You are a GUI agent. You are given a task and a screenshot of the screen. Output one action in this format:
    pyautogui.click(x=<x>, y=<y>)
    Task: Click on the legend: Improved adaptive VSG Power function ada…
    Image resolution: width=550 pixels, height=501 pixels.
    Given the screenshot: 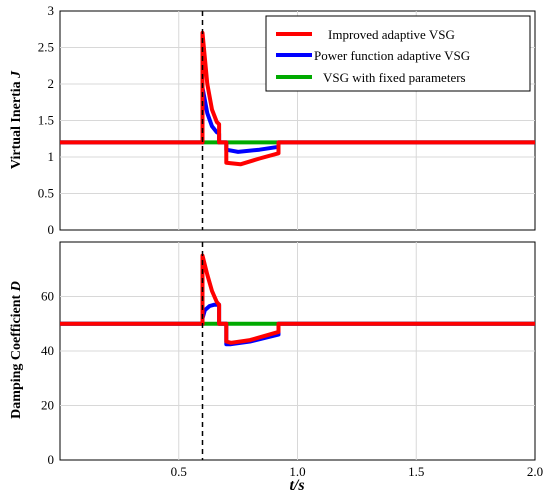 What is the action you would take?
    pyautogui.click(x=398, y=53)
    